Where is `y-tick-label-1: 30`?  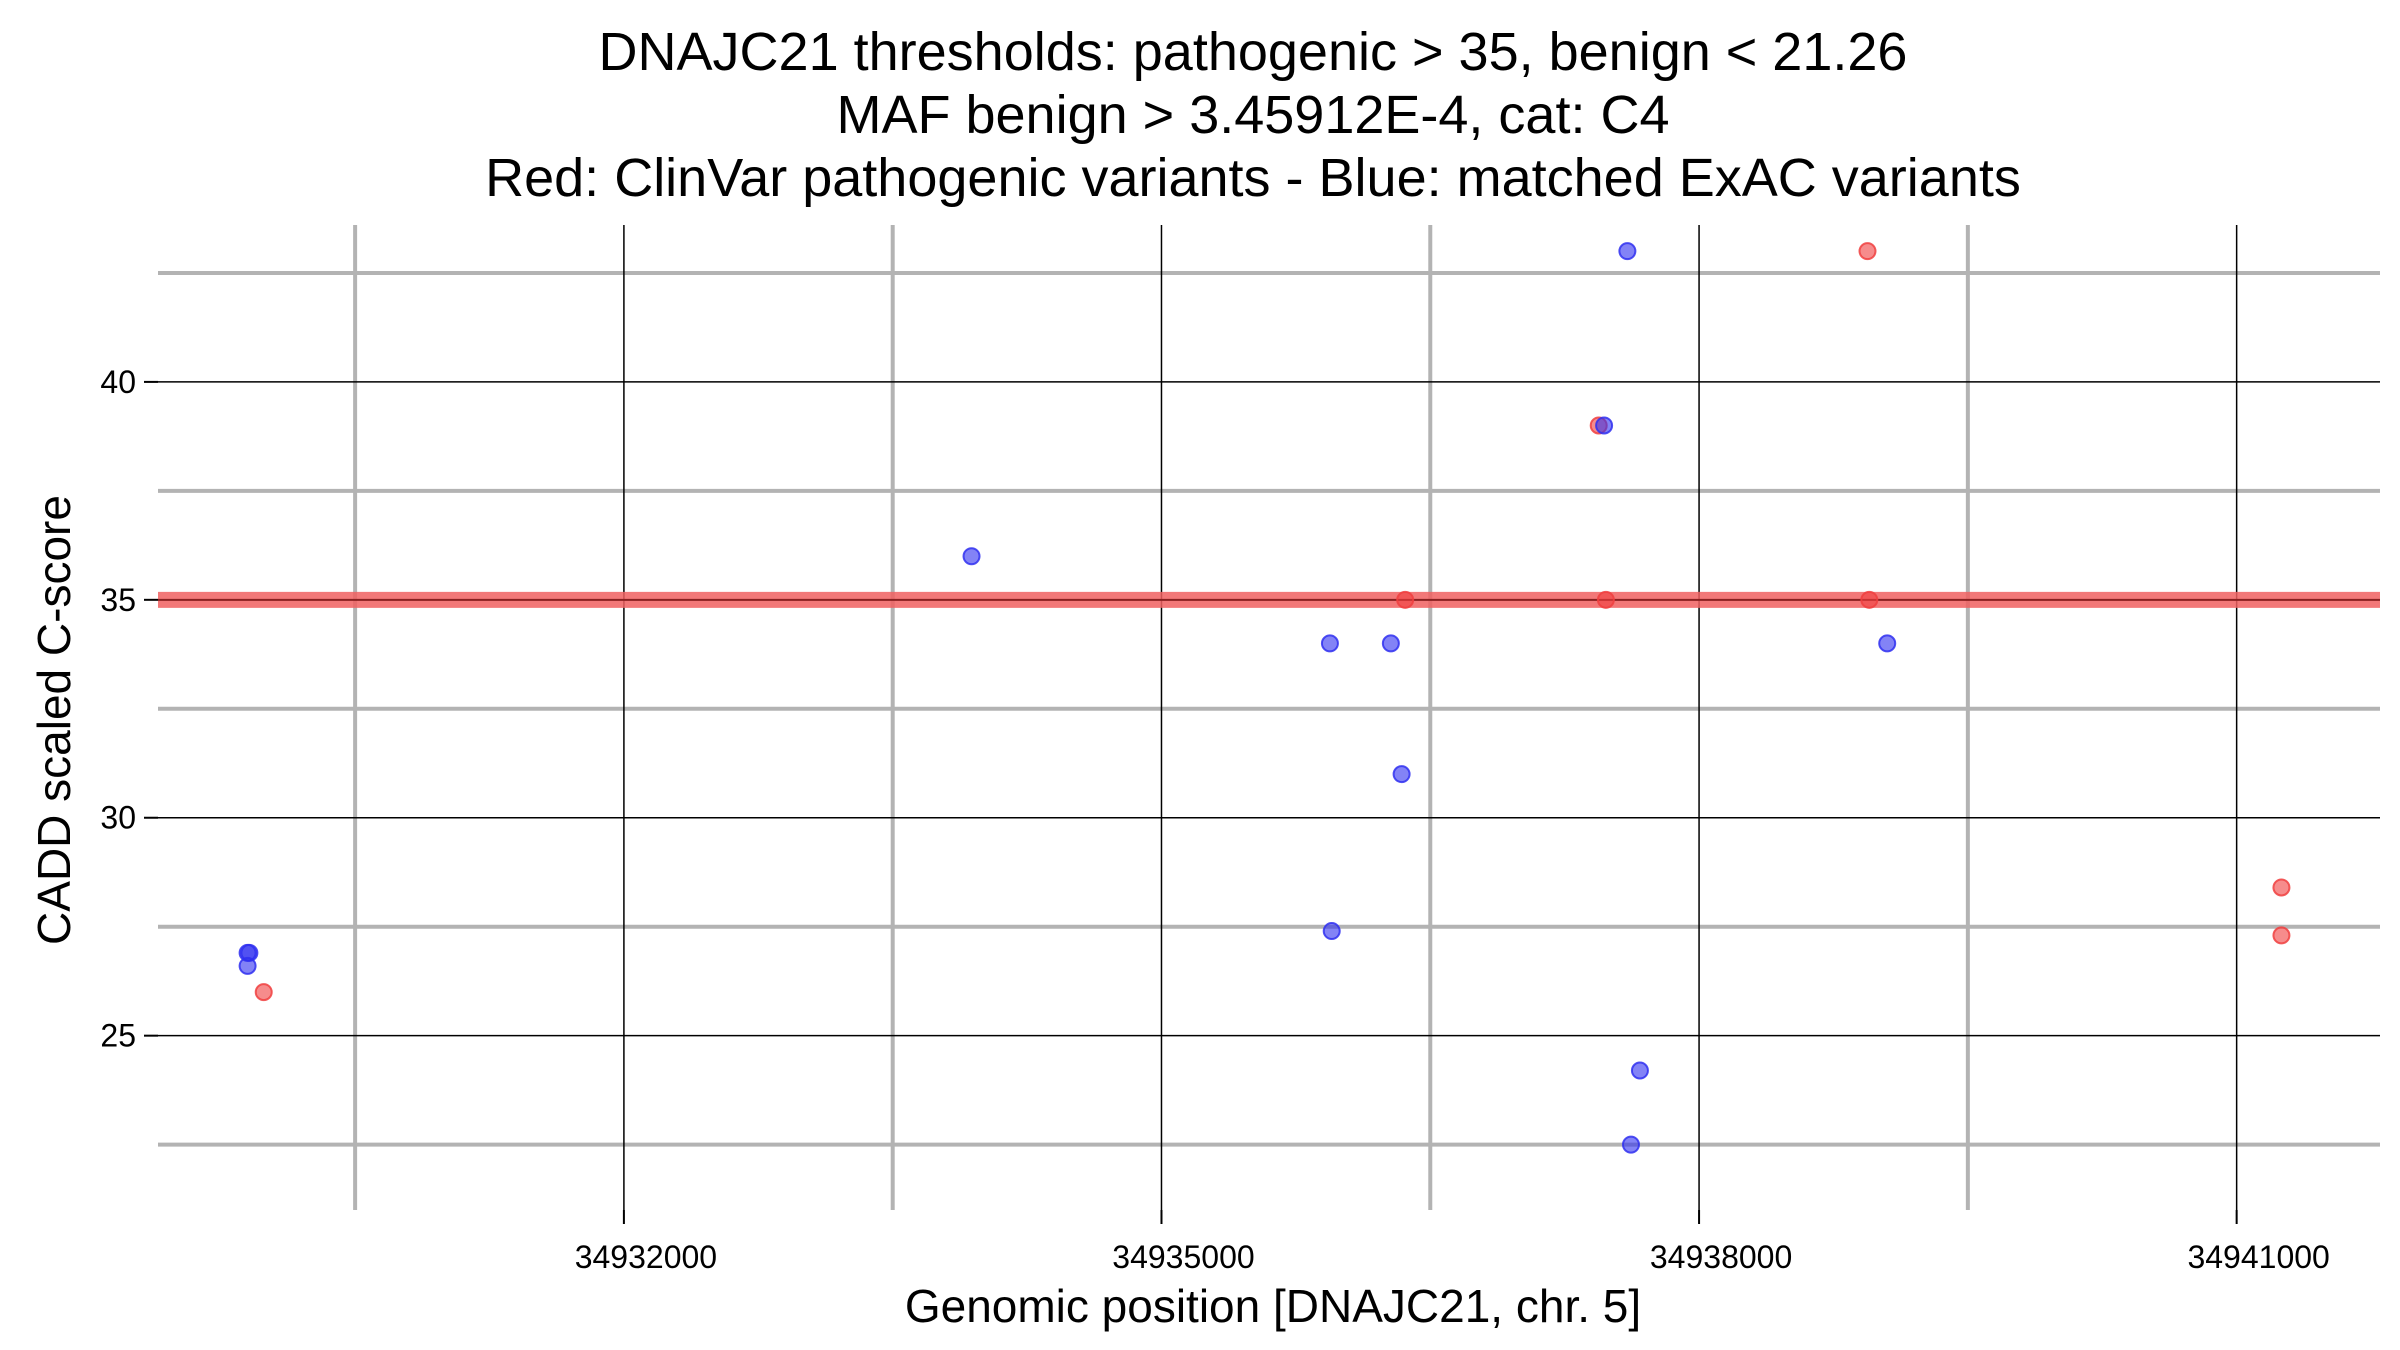 y-tick-label-1: 30 is located at coordinates (118, 818).